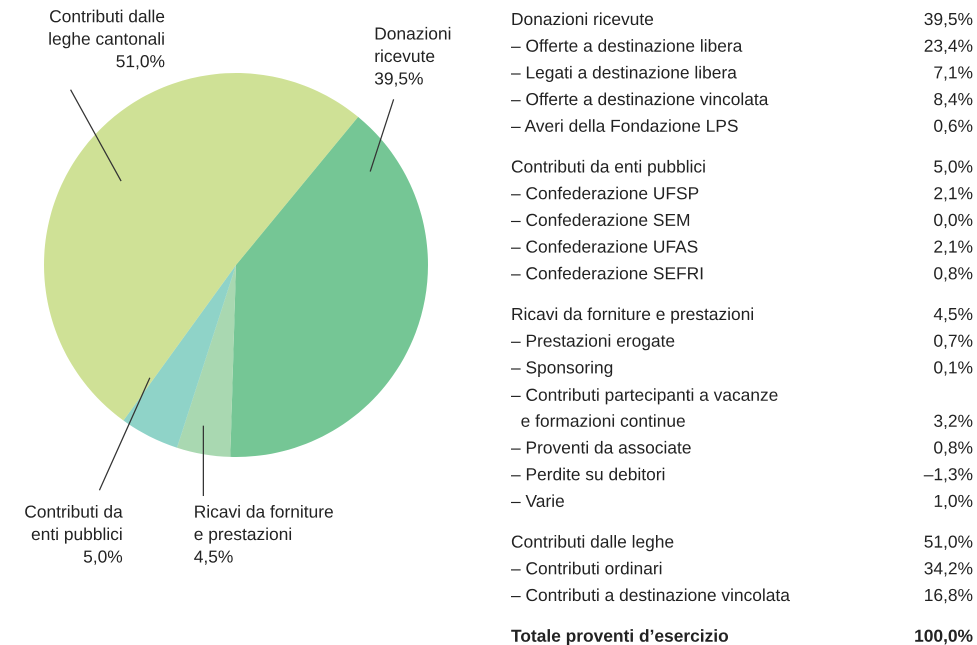 The image size is (977, 645). What do you see at coordinates (586, 568) in the screenshot?
I see `category-label: – Contributi ordinari` at bounding box center [586, 568].